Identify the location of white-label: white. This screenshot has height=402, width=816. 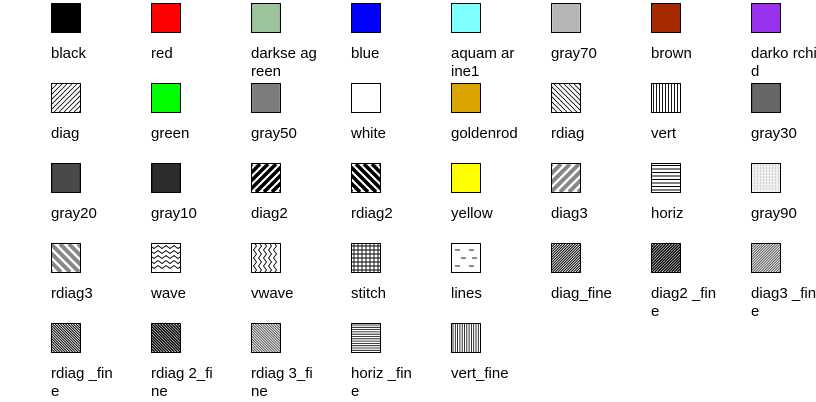
(369, 133).